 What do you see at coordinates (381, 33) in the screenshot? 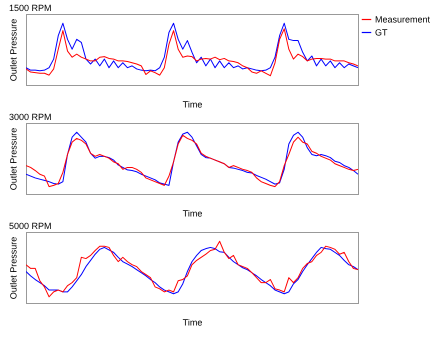
I see `legend-label: GT` at bounding box center [381, 33].